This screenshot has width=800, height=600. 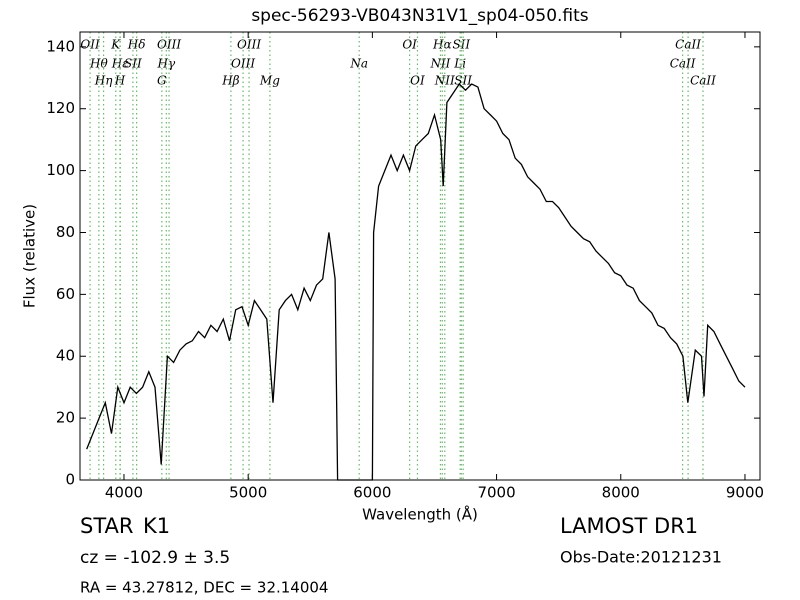 What do you see at coordinates (136, 45) in the screenshot?
I see `spectral-line-label: Hδ` at bounding box center [136, 45].